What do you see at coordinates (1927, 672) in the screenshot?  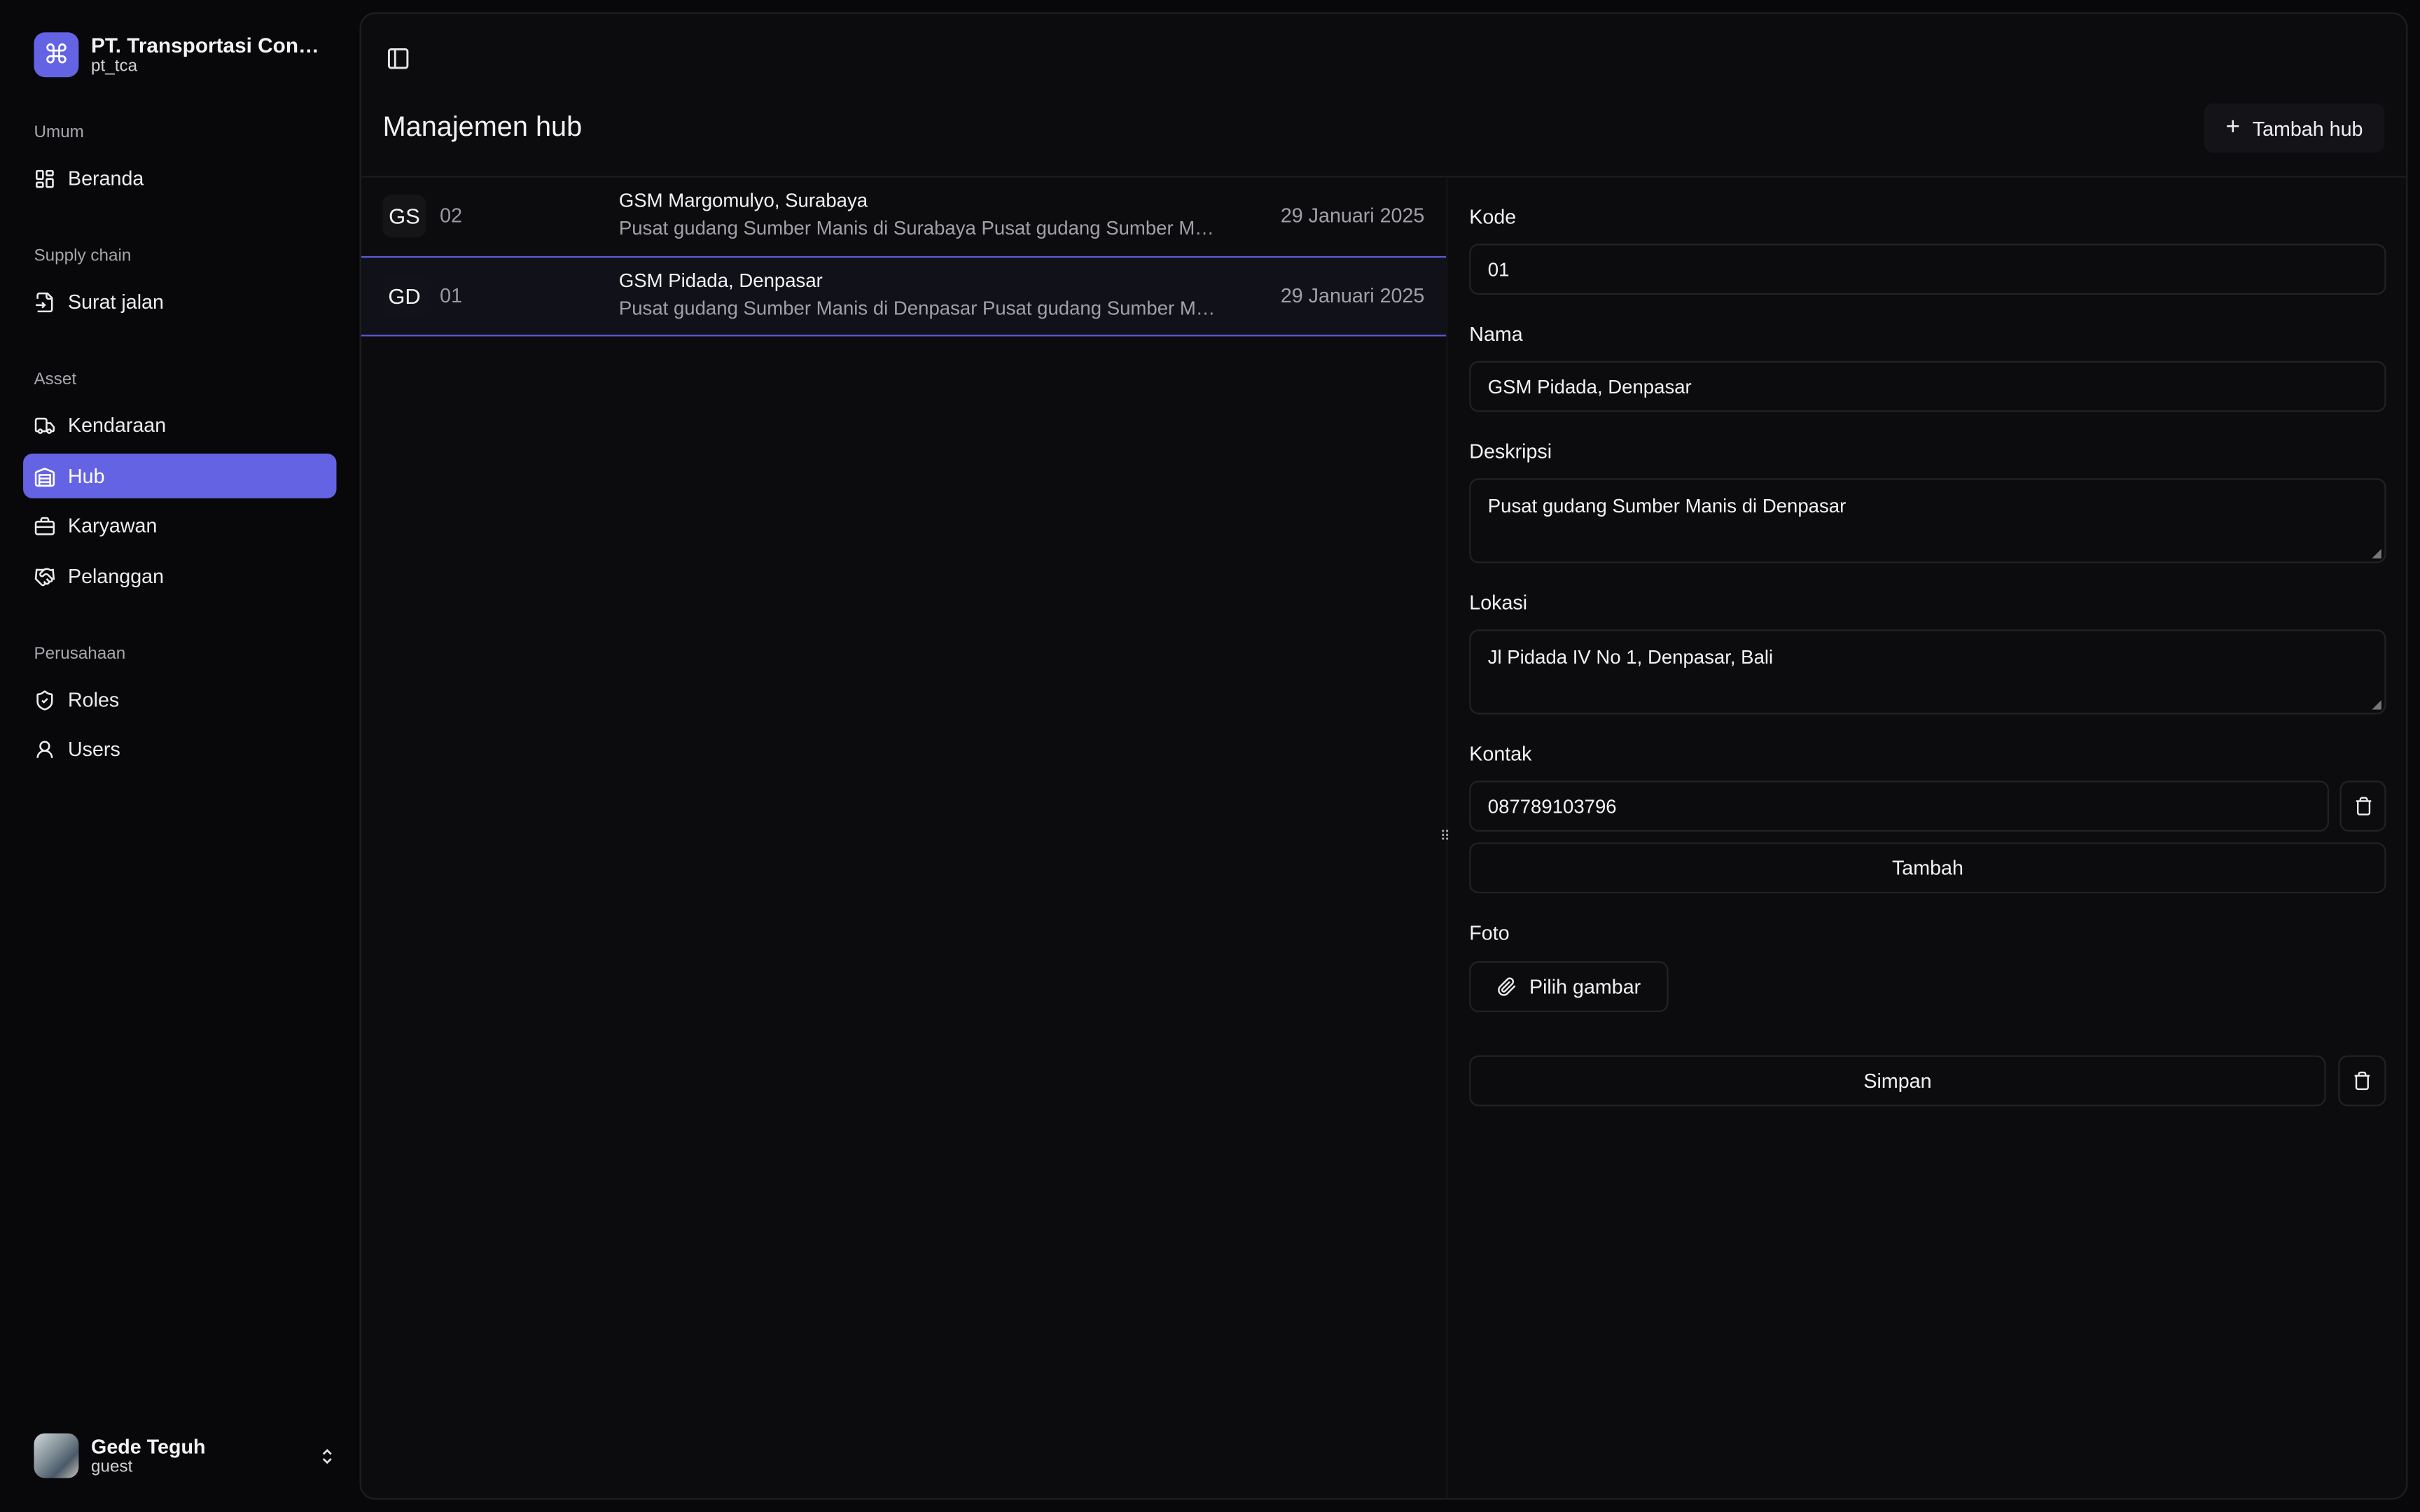 I see `lokasi-textarea: Jl Pidada IV No 1, Denpasar, Bali ◢` at bounding box center [1927, 672].